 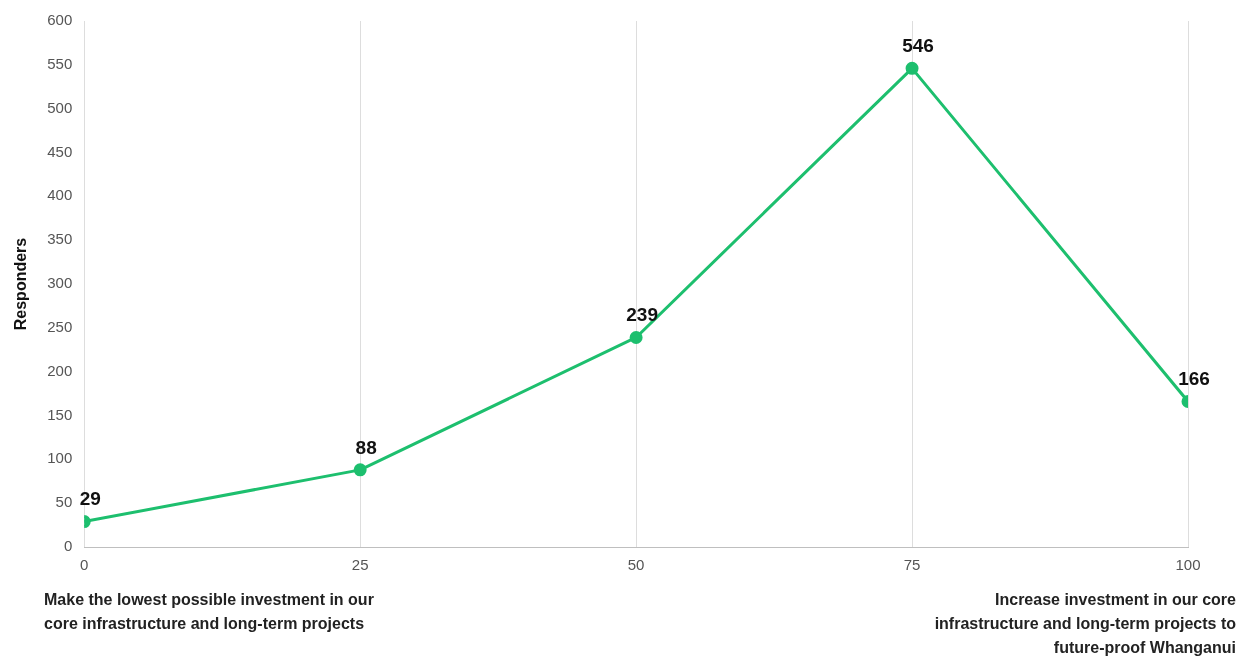 I want to click on y-tick-label: 150, so click(x=60, y=414).